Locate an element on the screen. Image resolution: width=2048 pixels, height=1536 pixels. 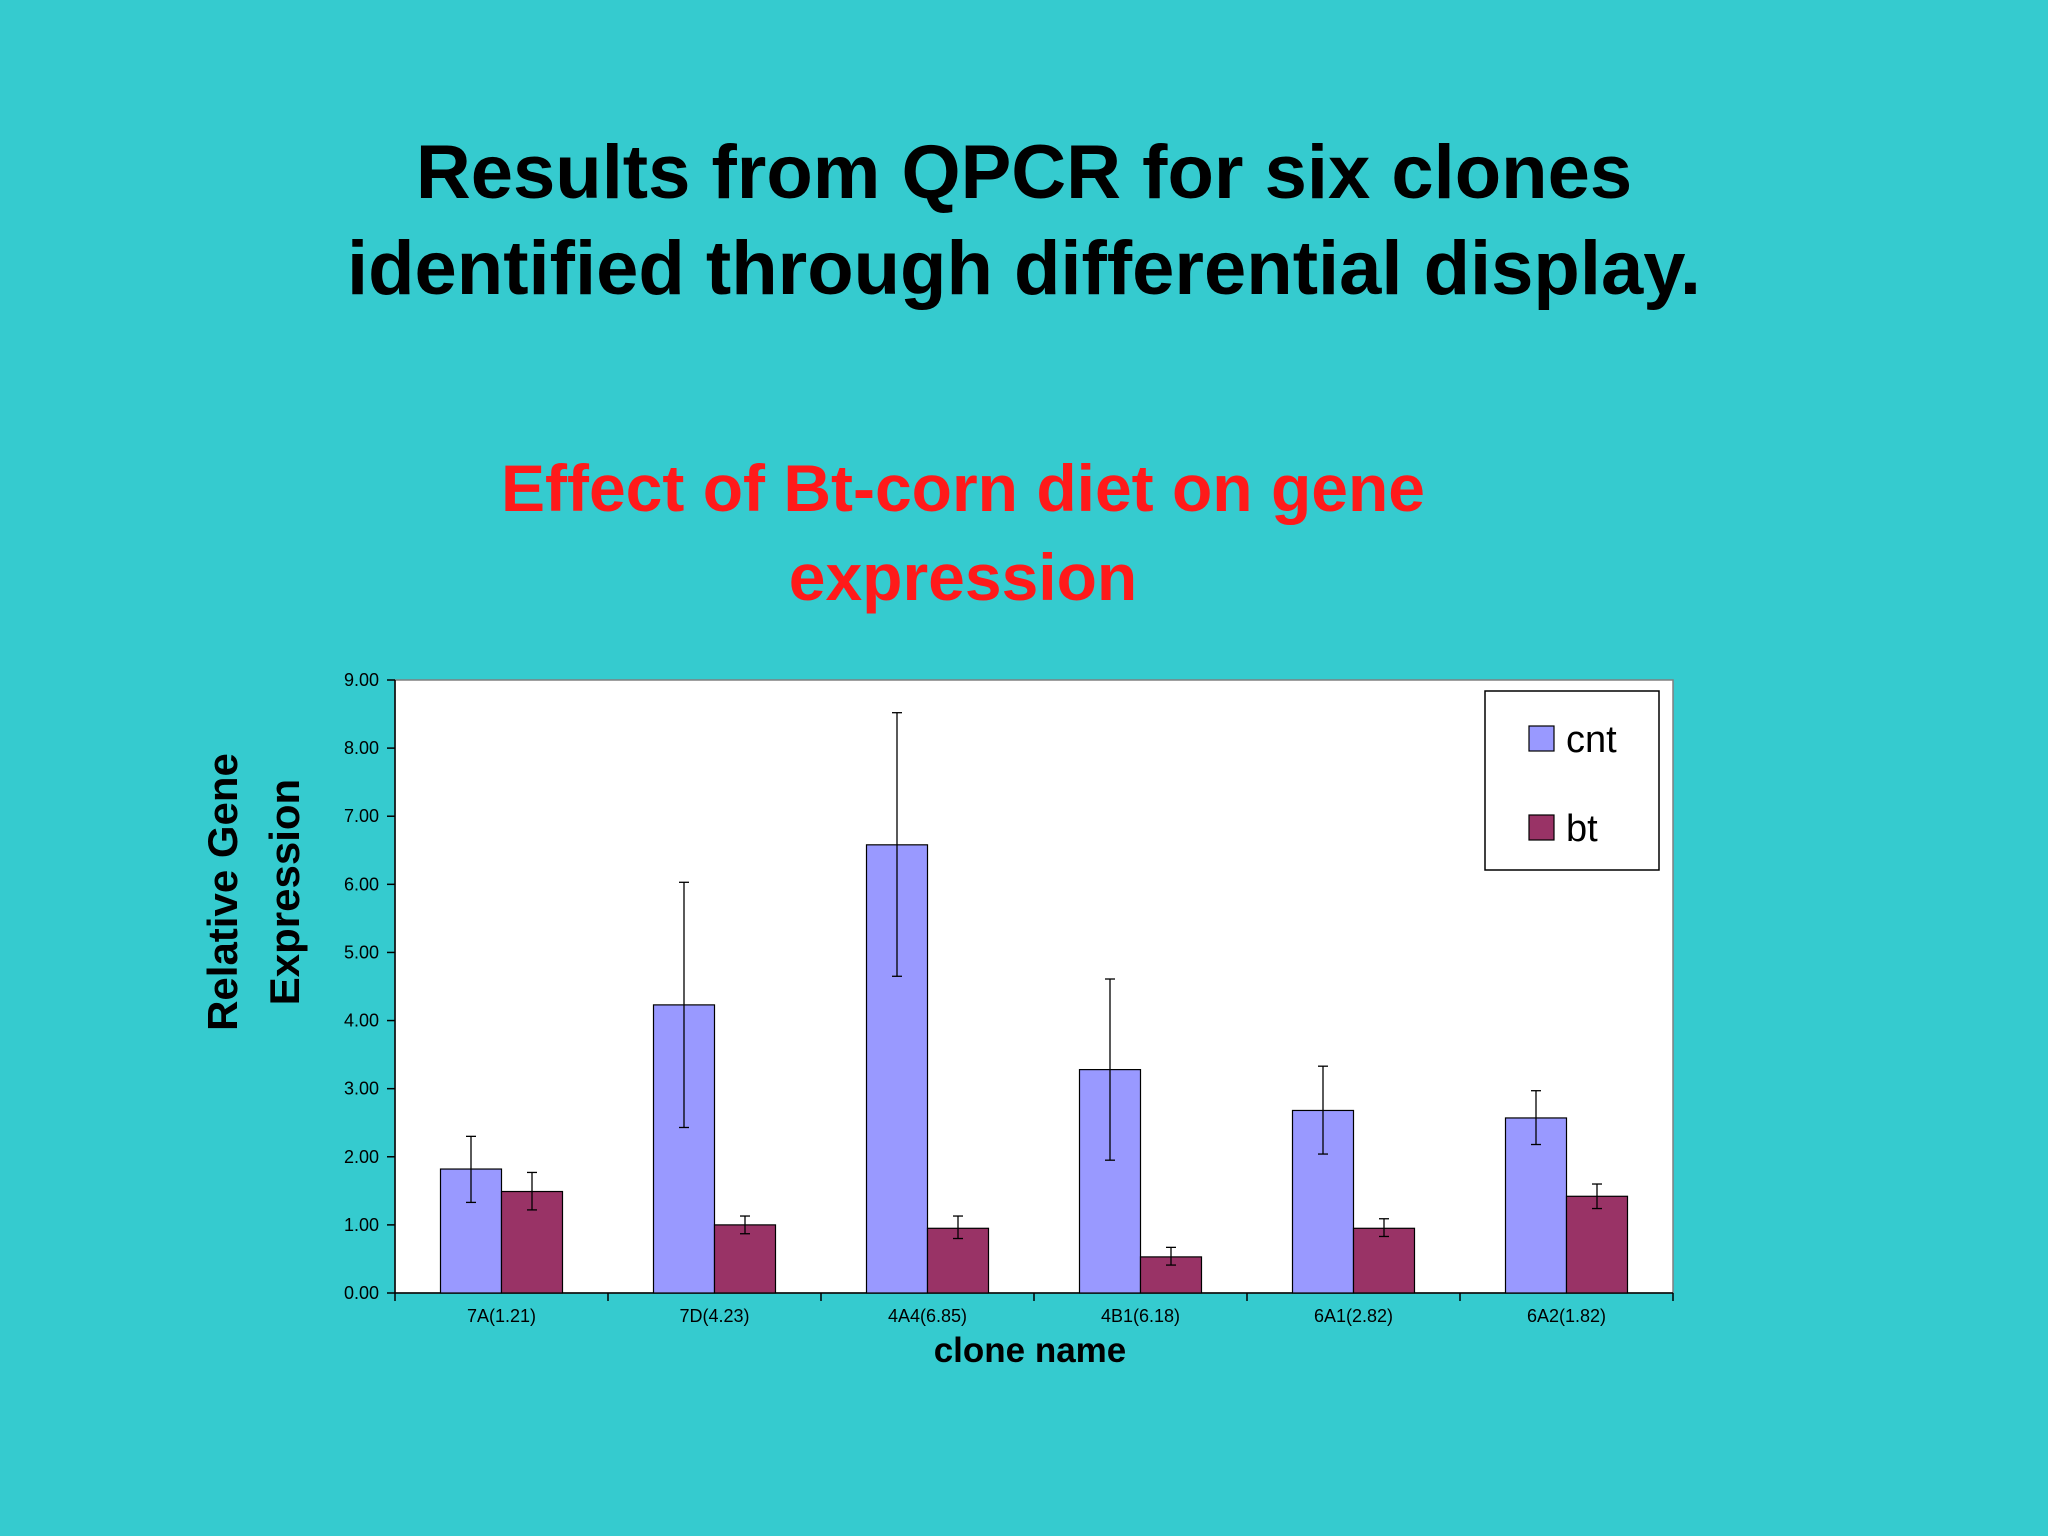
legend-box is located at coordinates (1572, 780).